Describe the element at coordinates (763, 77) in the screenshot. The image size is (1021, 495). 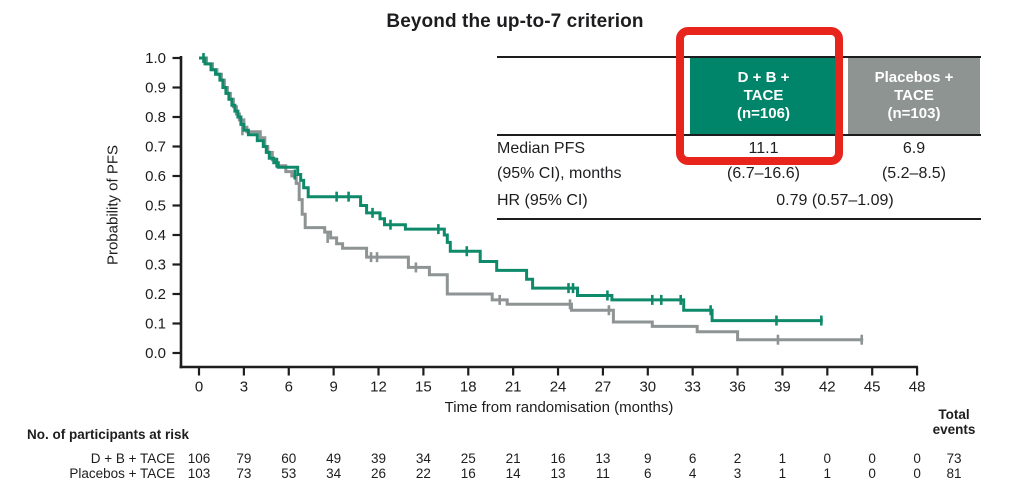
I see `stats-header-treatment-line1: D + B +` at that location.